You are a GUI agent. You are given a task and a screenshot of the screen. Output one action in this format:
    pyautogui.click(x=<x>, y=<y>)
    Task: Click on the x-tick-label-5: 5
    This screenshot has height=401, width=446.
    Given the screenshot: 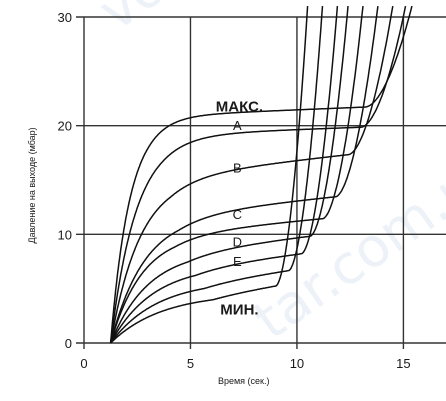 What is the action you would take?
    pyautogui.click(x=190, y=363)
    